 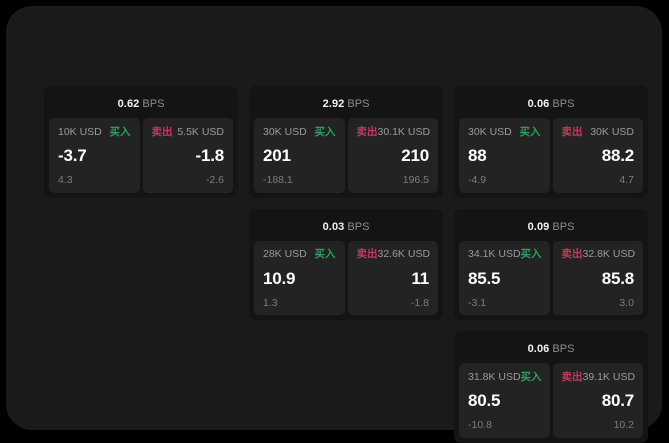 I want to click on sell-header: 卖出 39.1K USD, so click(x=598, y=376).